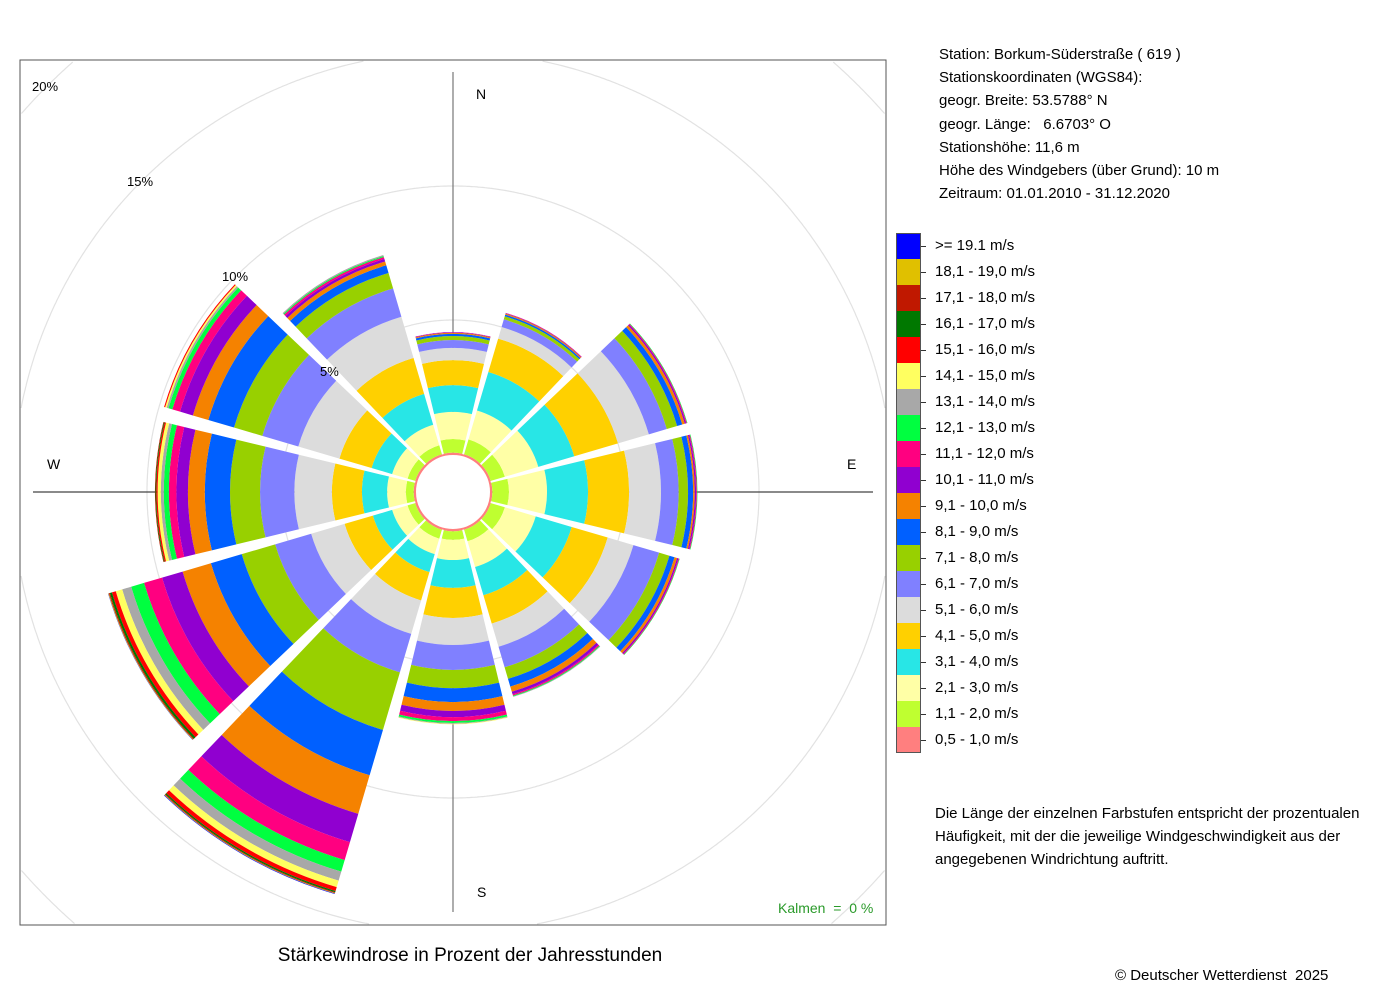 The height and width of the screenshot is (1000, 1400). I want to click on calm-label: Kalmen = 0 %, so click(825, 908).